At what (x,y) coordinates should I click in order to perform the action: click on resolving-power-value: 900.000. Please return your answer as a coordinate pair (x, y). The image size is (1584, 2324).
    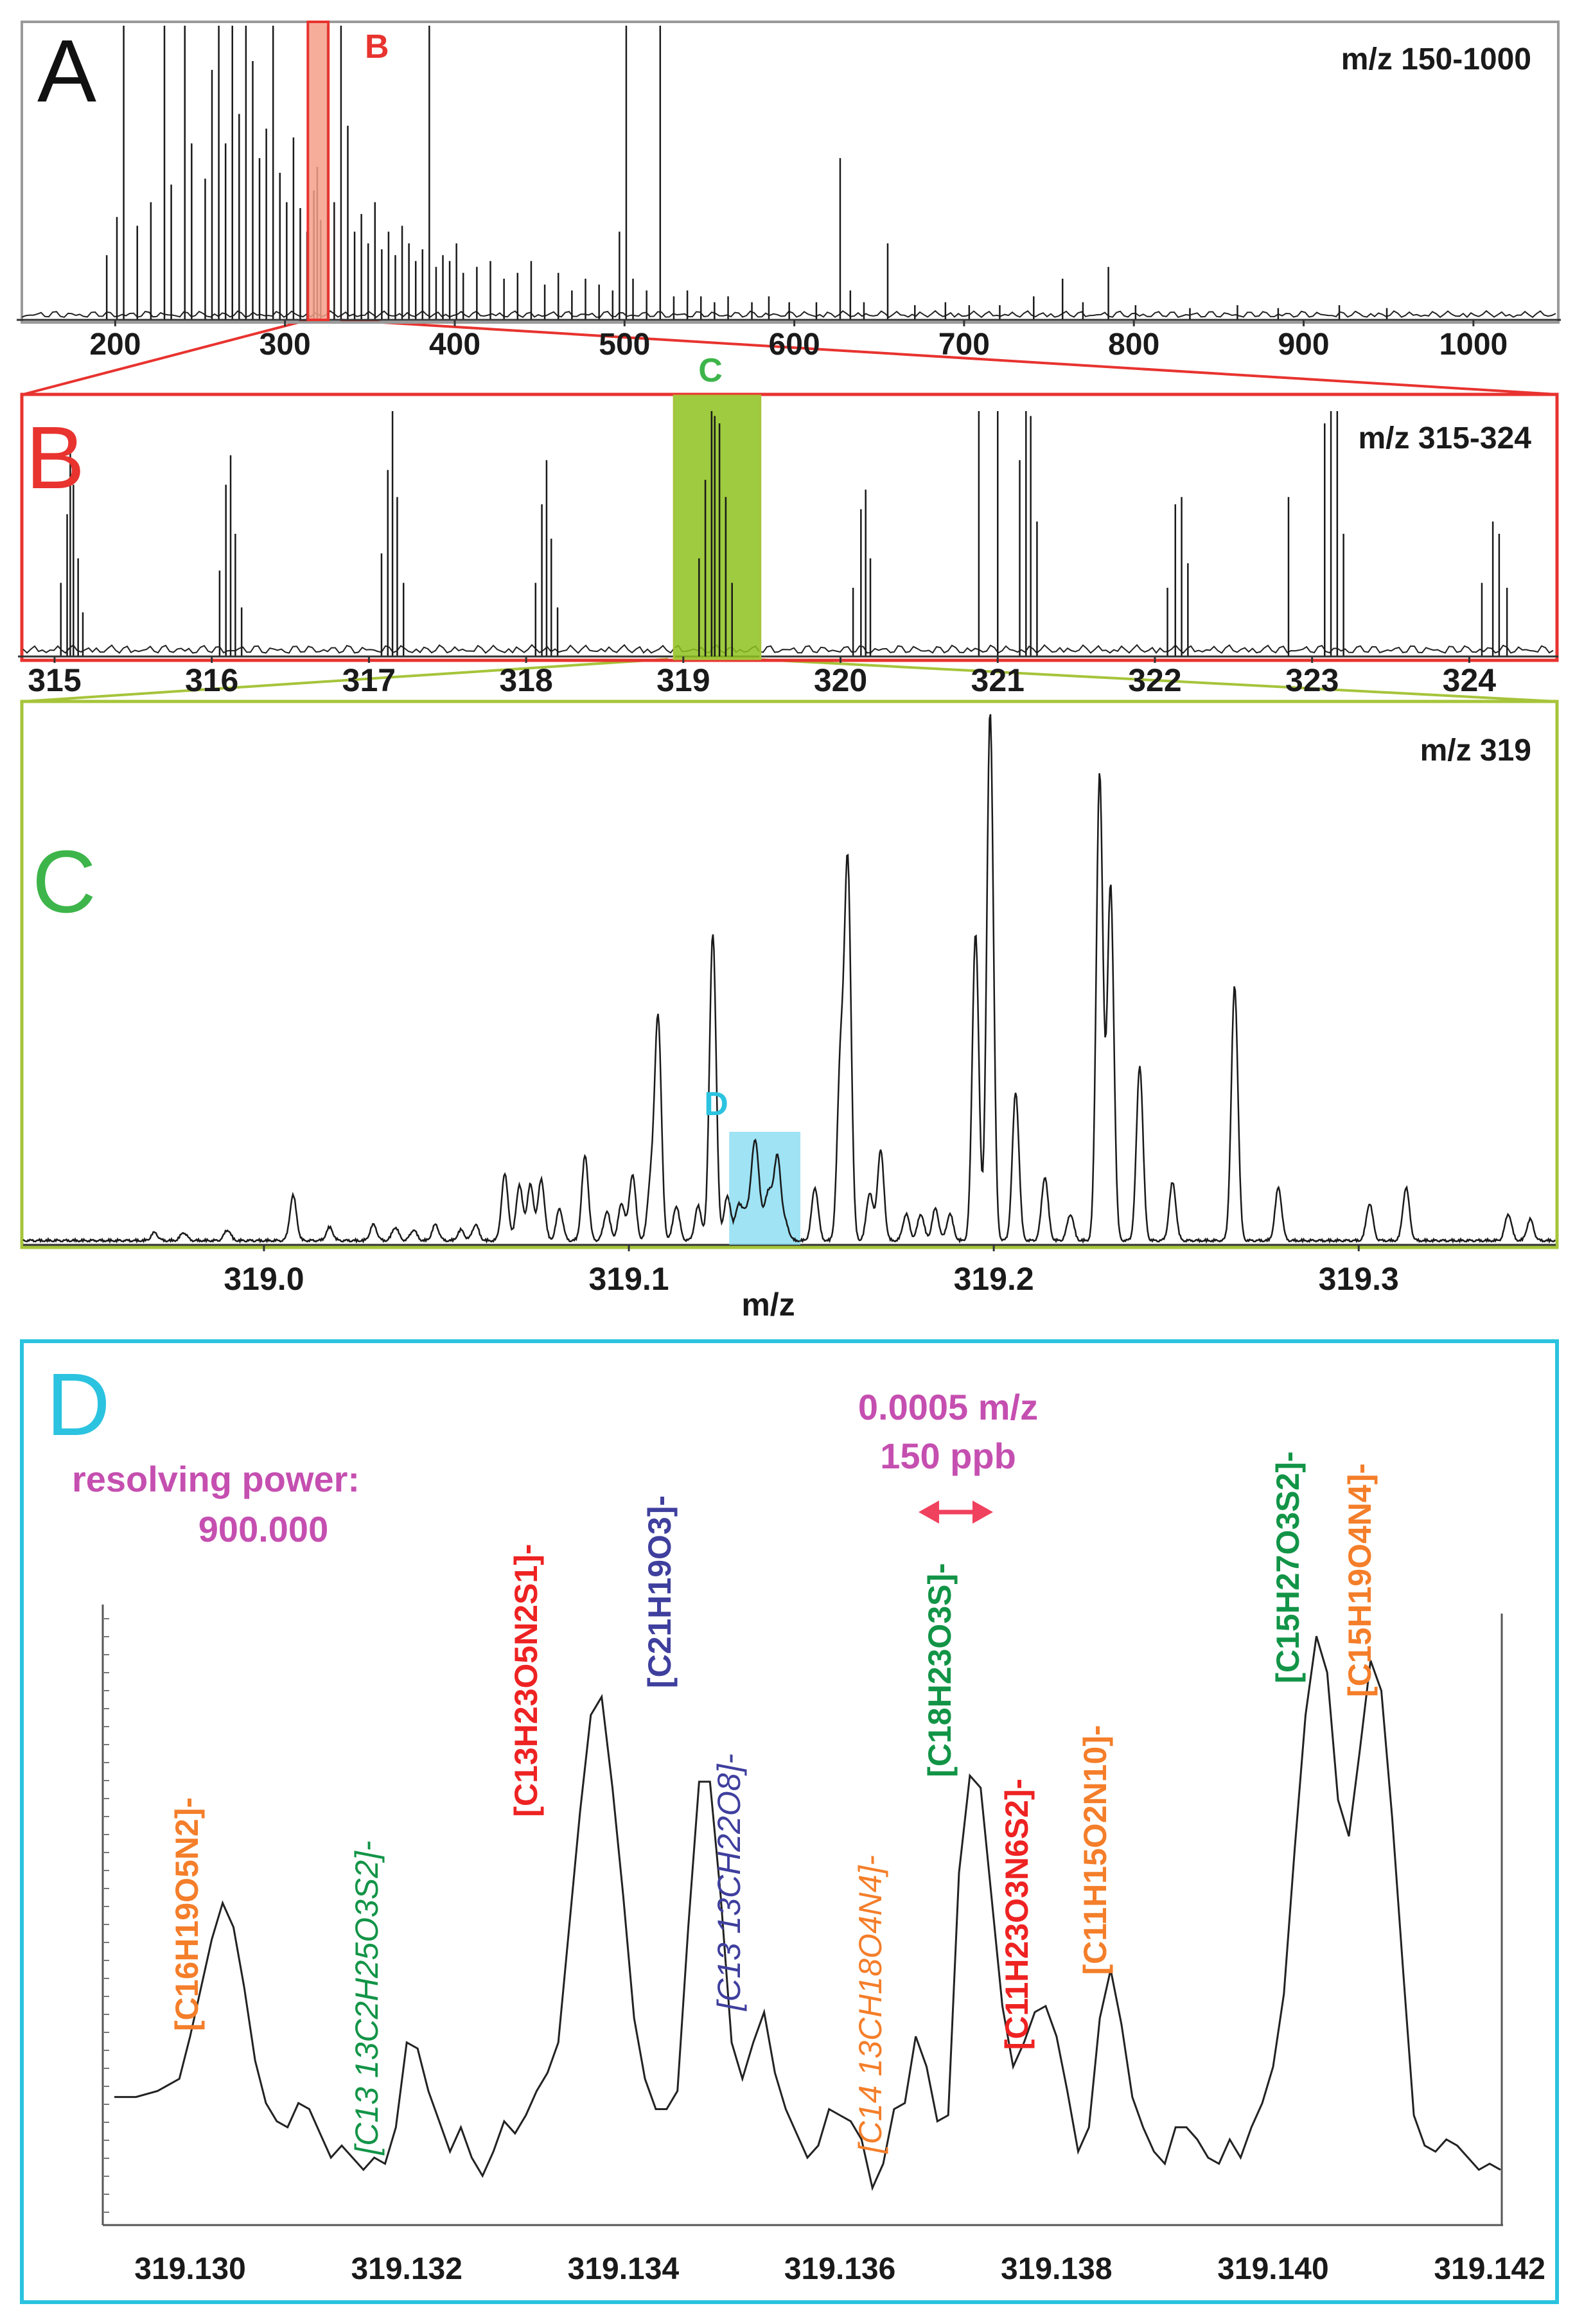
    Looking at the image, I should click on (263, 1529).